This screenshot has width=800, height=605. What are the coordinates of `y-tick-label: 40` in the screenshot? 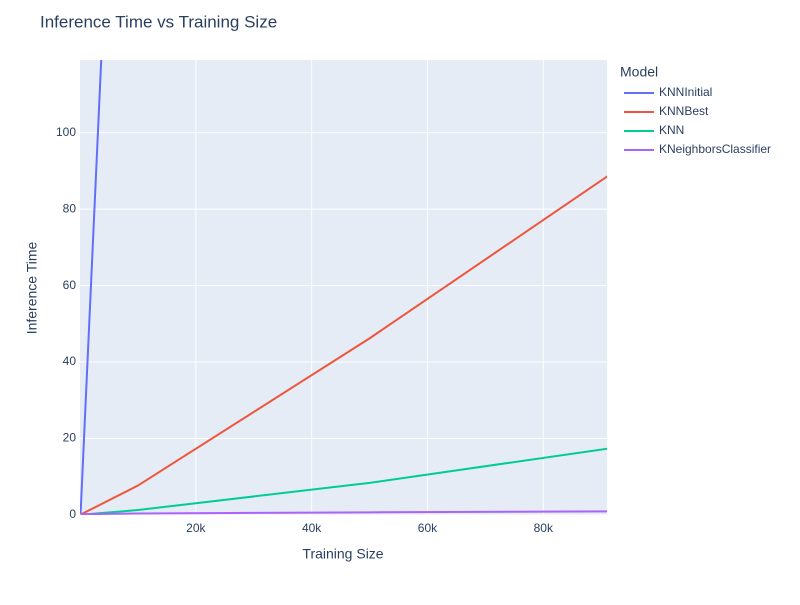 It's located at (70, 361).